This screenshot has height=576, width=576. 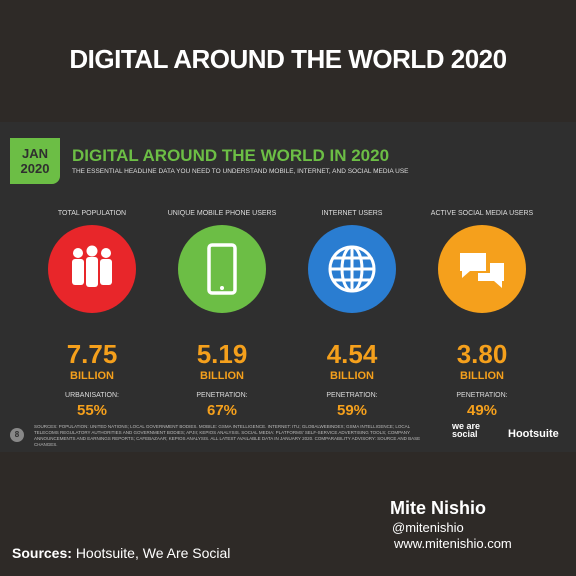 What do you see at coordinates (428, 527) in the screenshot?
I see `handle: @mitenishio` at bounding box center [428, 527].